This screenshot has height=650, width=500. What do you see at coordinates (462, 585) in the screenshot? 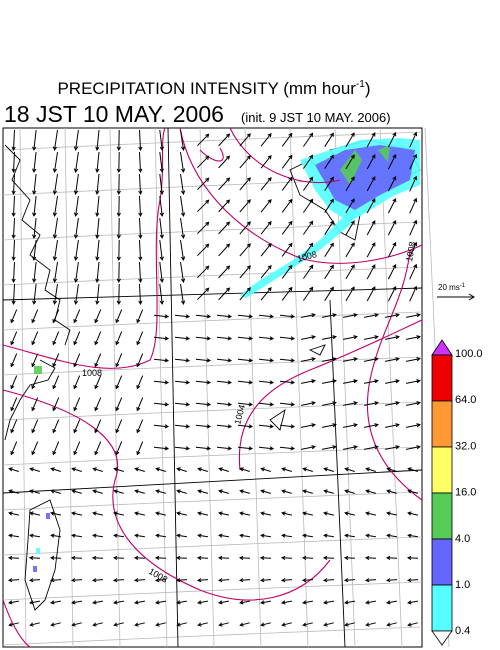
I see `colorbar-label: 1.0` at bounding box center [462, 585].